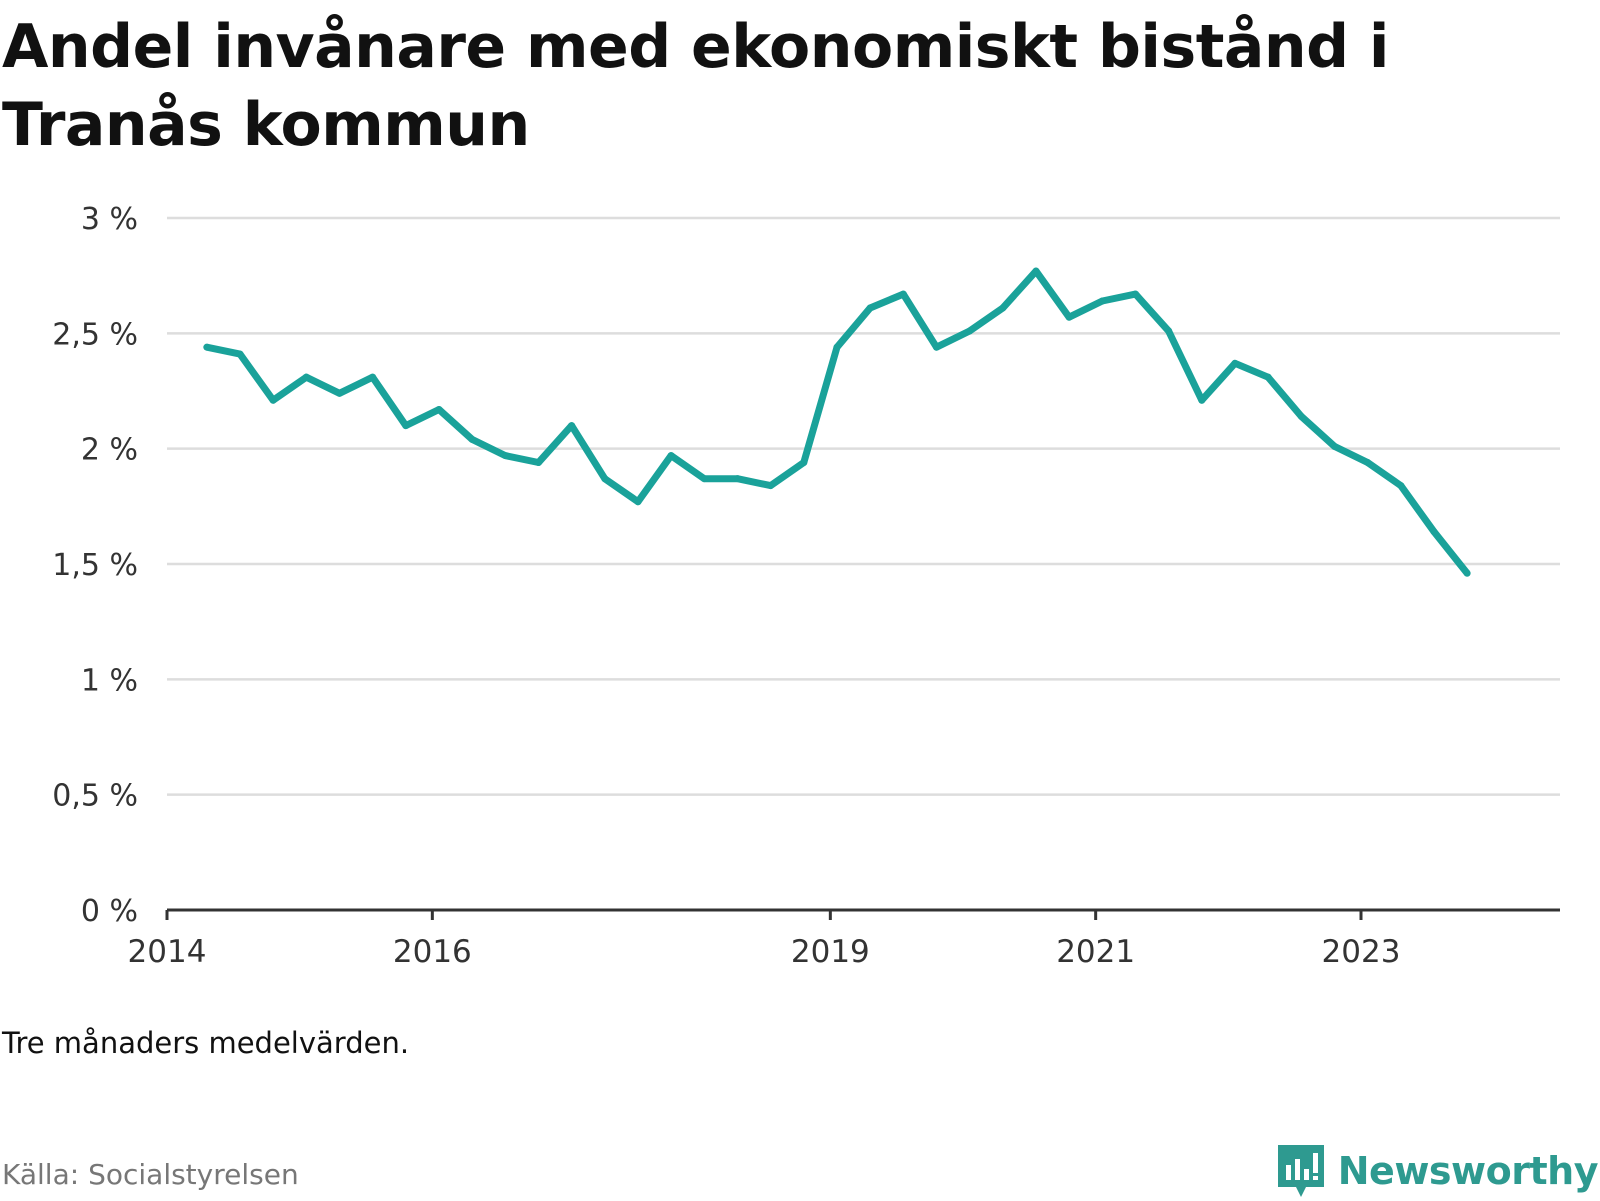  I want to click on y-tick-label: 1,5 %, so click(95, 565).